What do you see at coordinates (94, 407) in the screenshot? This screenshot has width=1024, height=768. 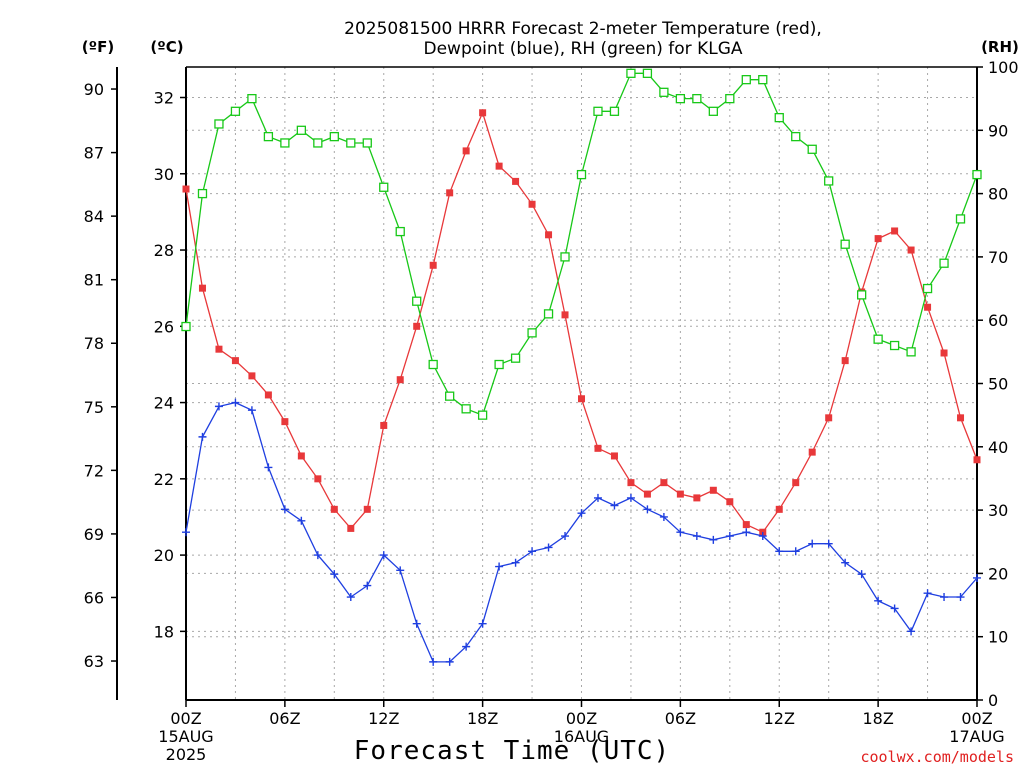 I see `fahrenheit-tick-label: 75` at bounding box center [94, 407].